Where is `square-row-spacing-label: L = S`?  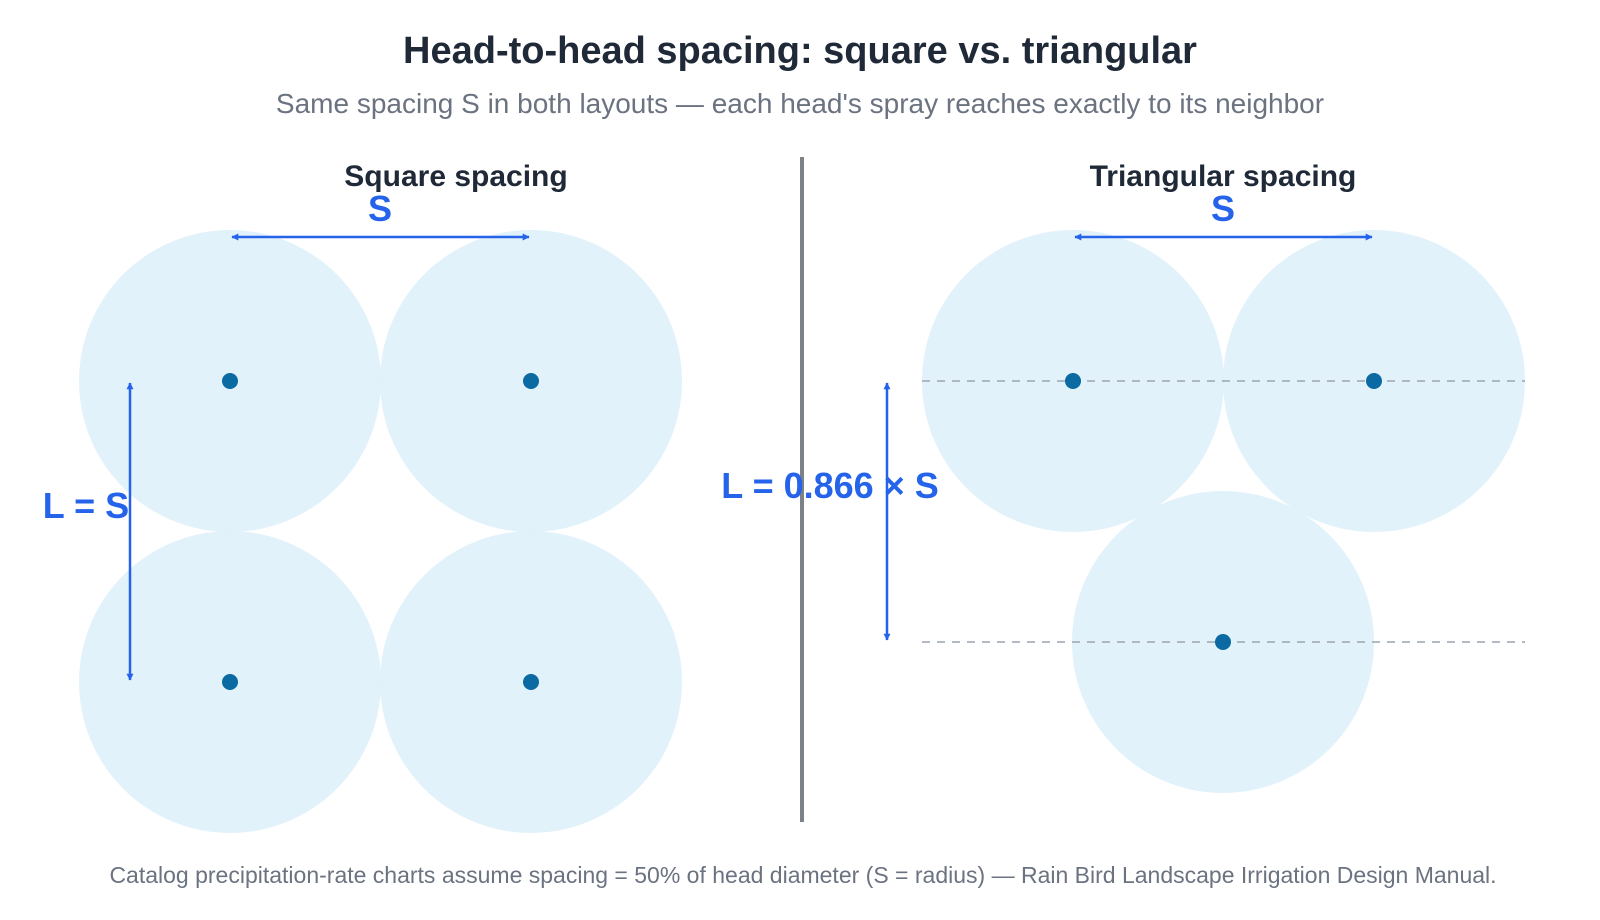 square-row-spacing-label: L = S is located at coordinates (86, 505).